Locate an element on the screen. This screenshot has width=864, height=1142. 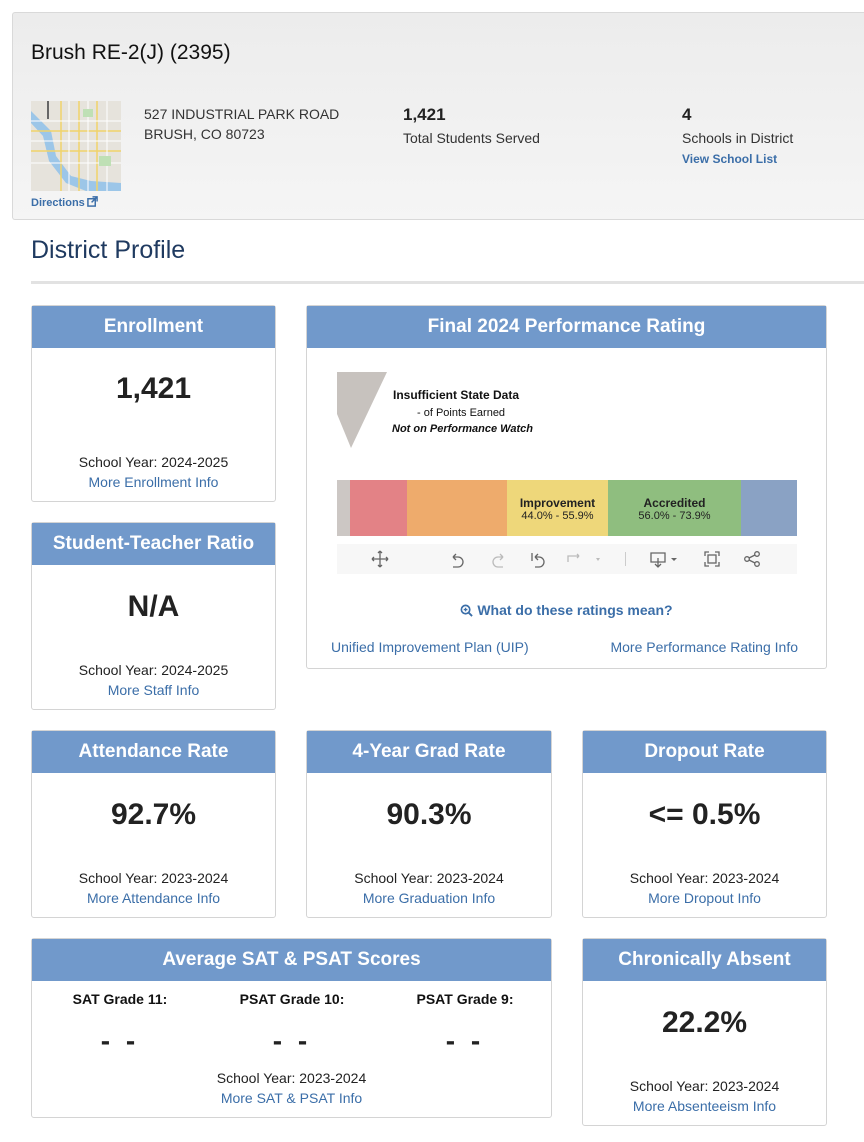
rating-status: Insufficient State Data is located at coordinates (456, 395).